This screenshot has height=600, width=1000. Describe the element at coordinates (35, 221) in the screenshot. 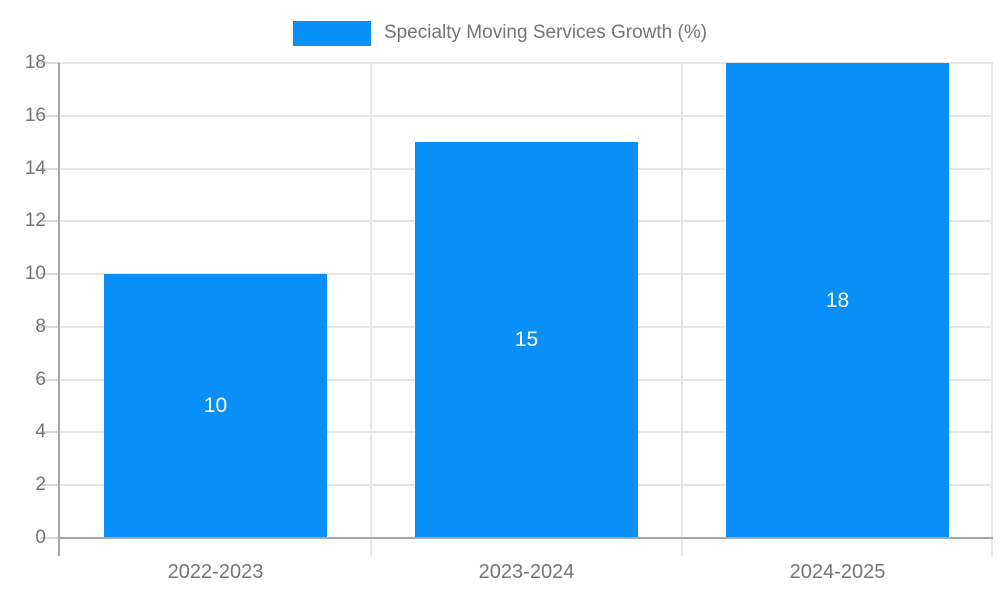

I see `y-axis-tick-label: 12` at that location.